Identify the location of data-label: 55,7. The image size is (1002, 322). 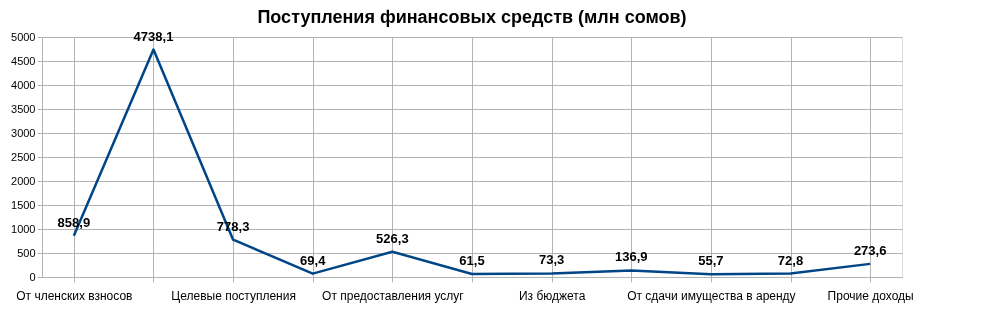
(711, 261).